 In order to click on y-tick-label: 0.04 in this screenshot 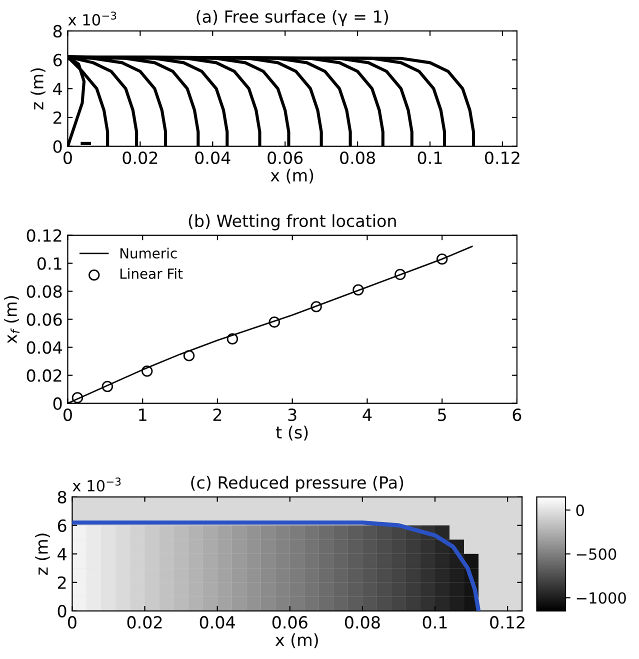, I will do `click(44, 347)`.